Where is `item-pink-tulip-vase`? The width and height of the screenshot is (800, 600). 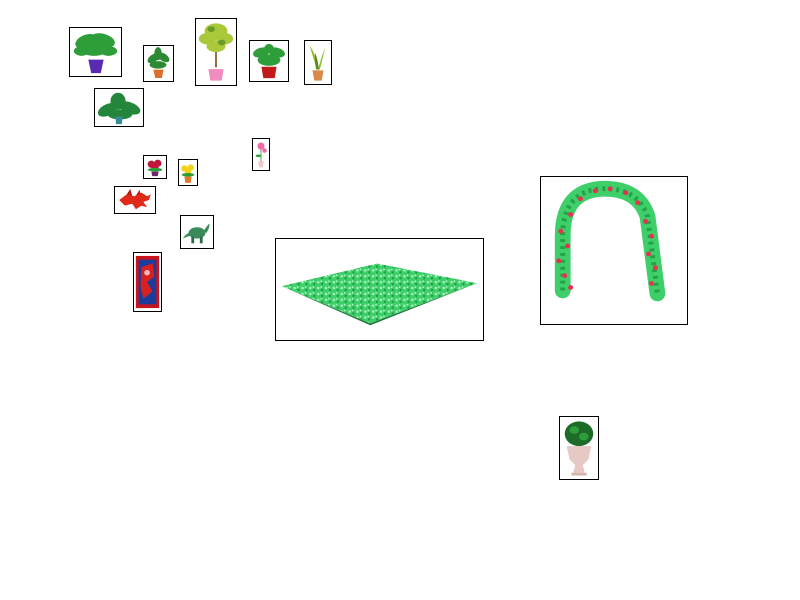
item-pink-tulip-vase is located at coordinates (261, 154).